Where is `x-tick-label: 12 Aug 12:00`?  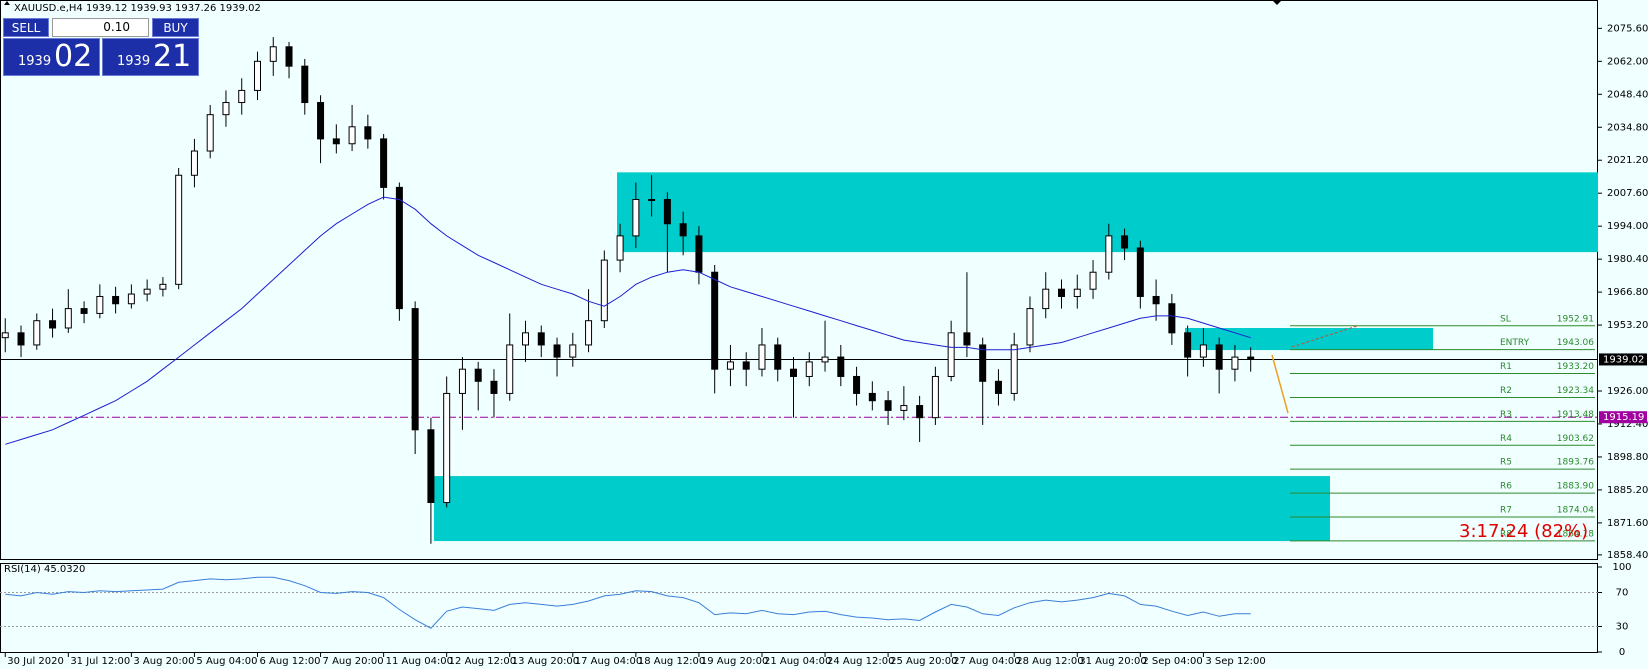
x-tick-label: 12 Aug 12:00 is located at coordinates (482, 661).